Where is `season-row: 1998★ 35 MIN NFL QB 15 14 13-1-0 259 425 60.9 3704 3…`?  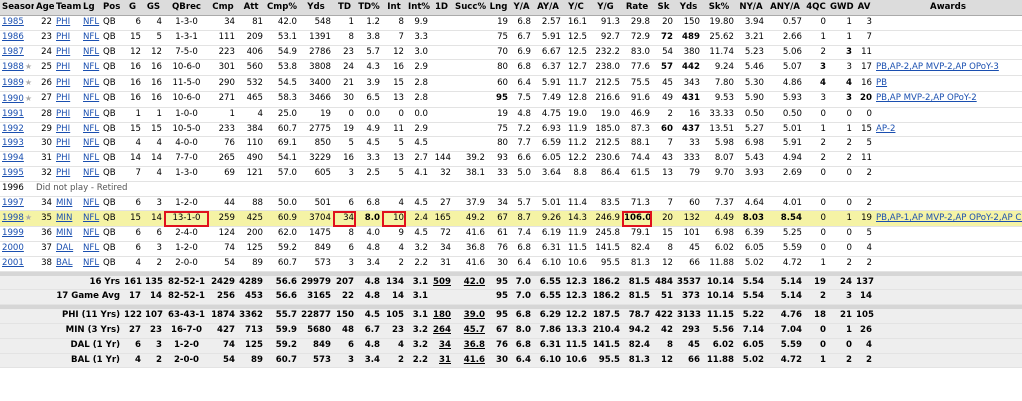 season-row: 1998★ 35 MIN NFL QB 15 14 13-1-0 259 425 60.9 3704 3… is located at coordinates (511, 219).